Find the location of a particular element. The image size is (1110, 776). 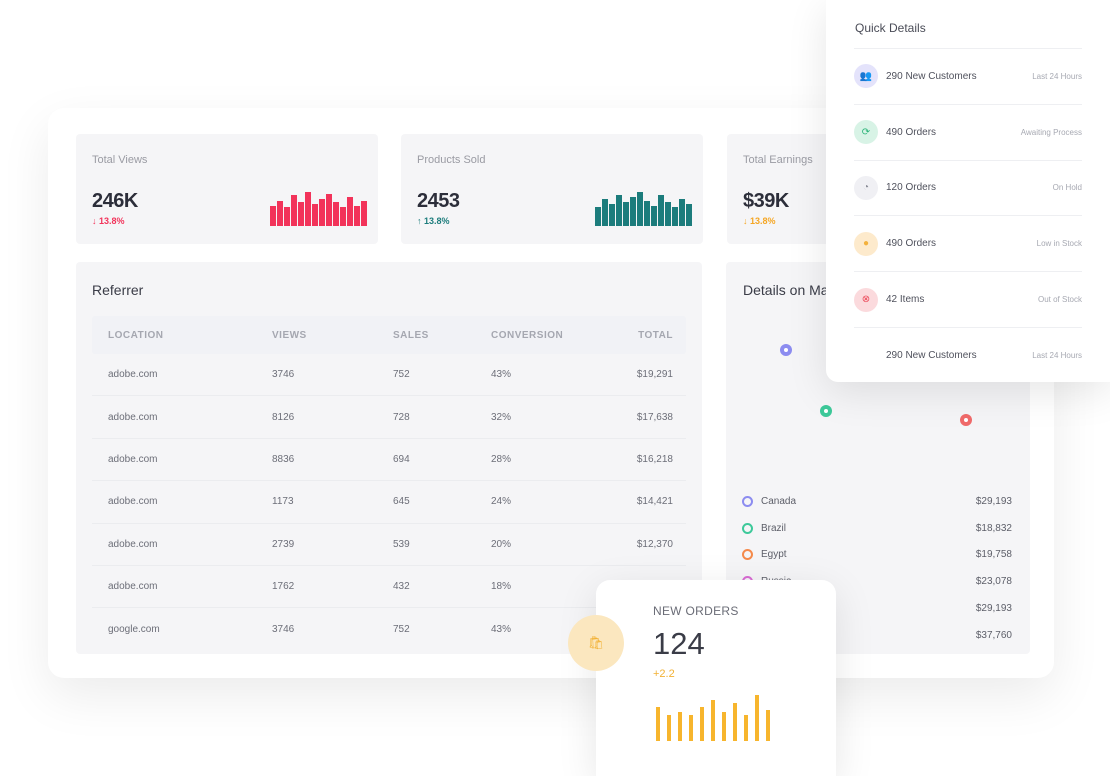

table-row: adobe.com 1173 645 24% $14,421 is located at coordinates (389, 502).